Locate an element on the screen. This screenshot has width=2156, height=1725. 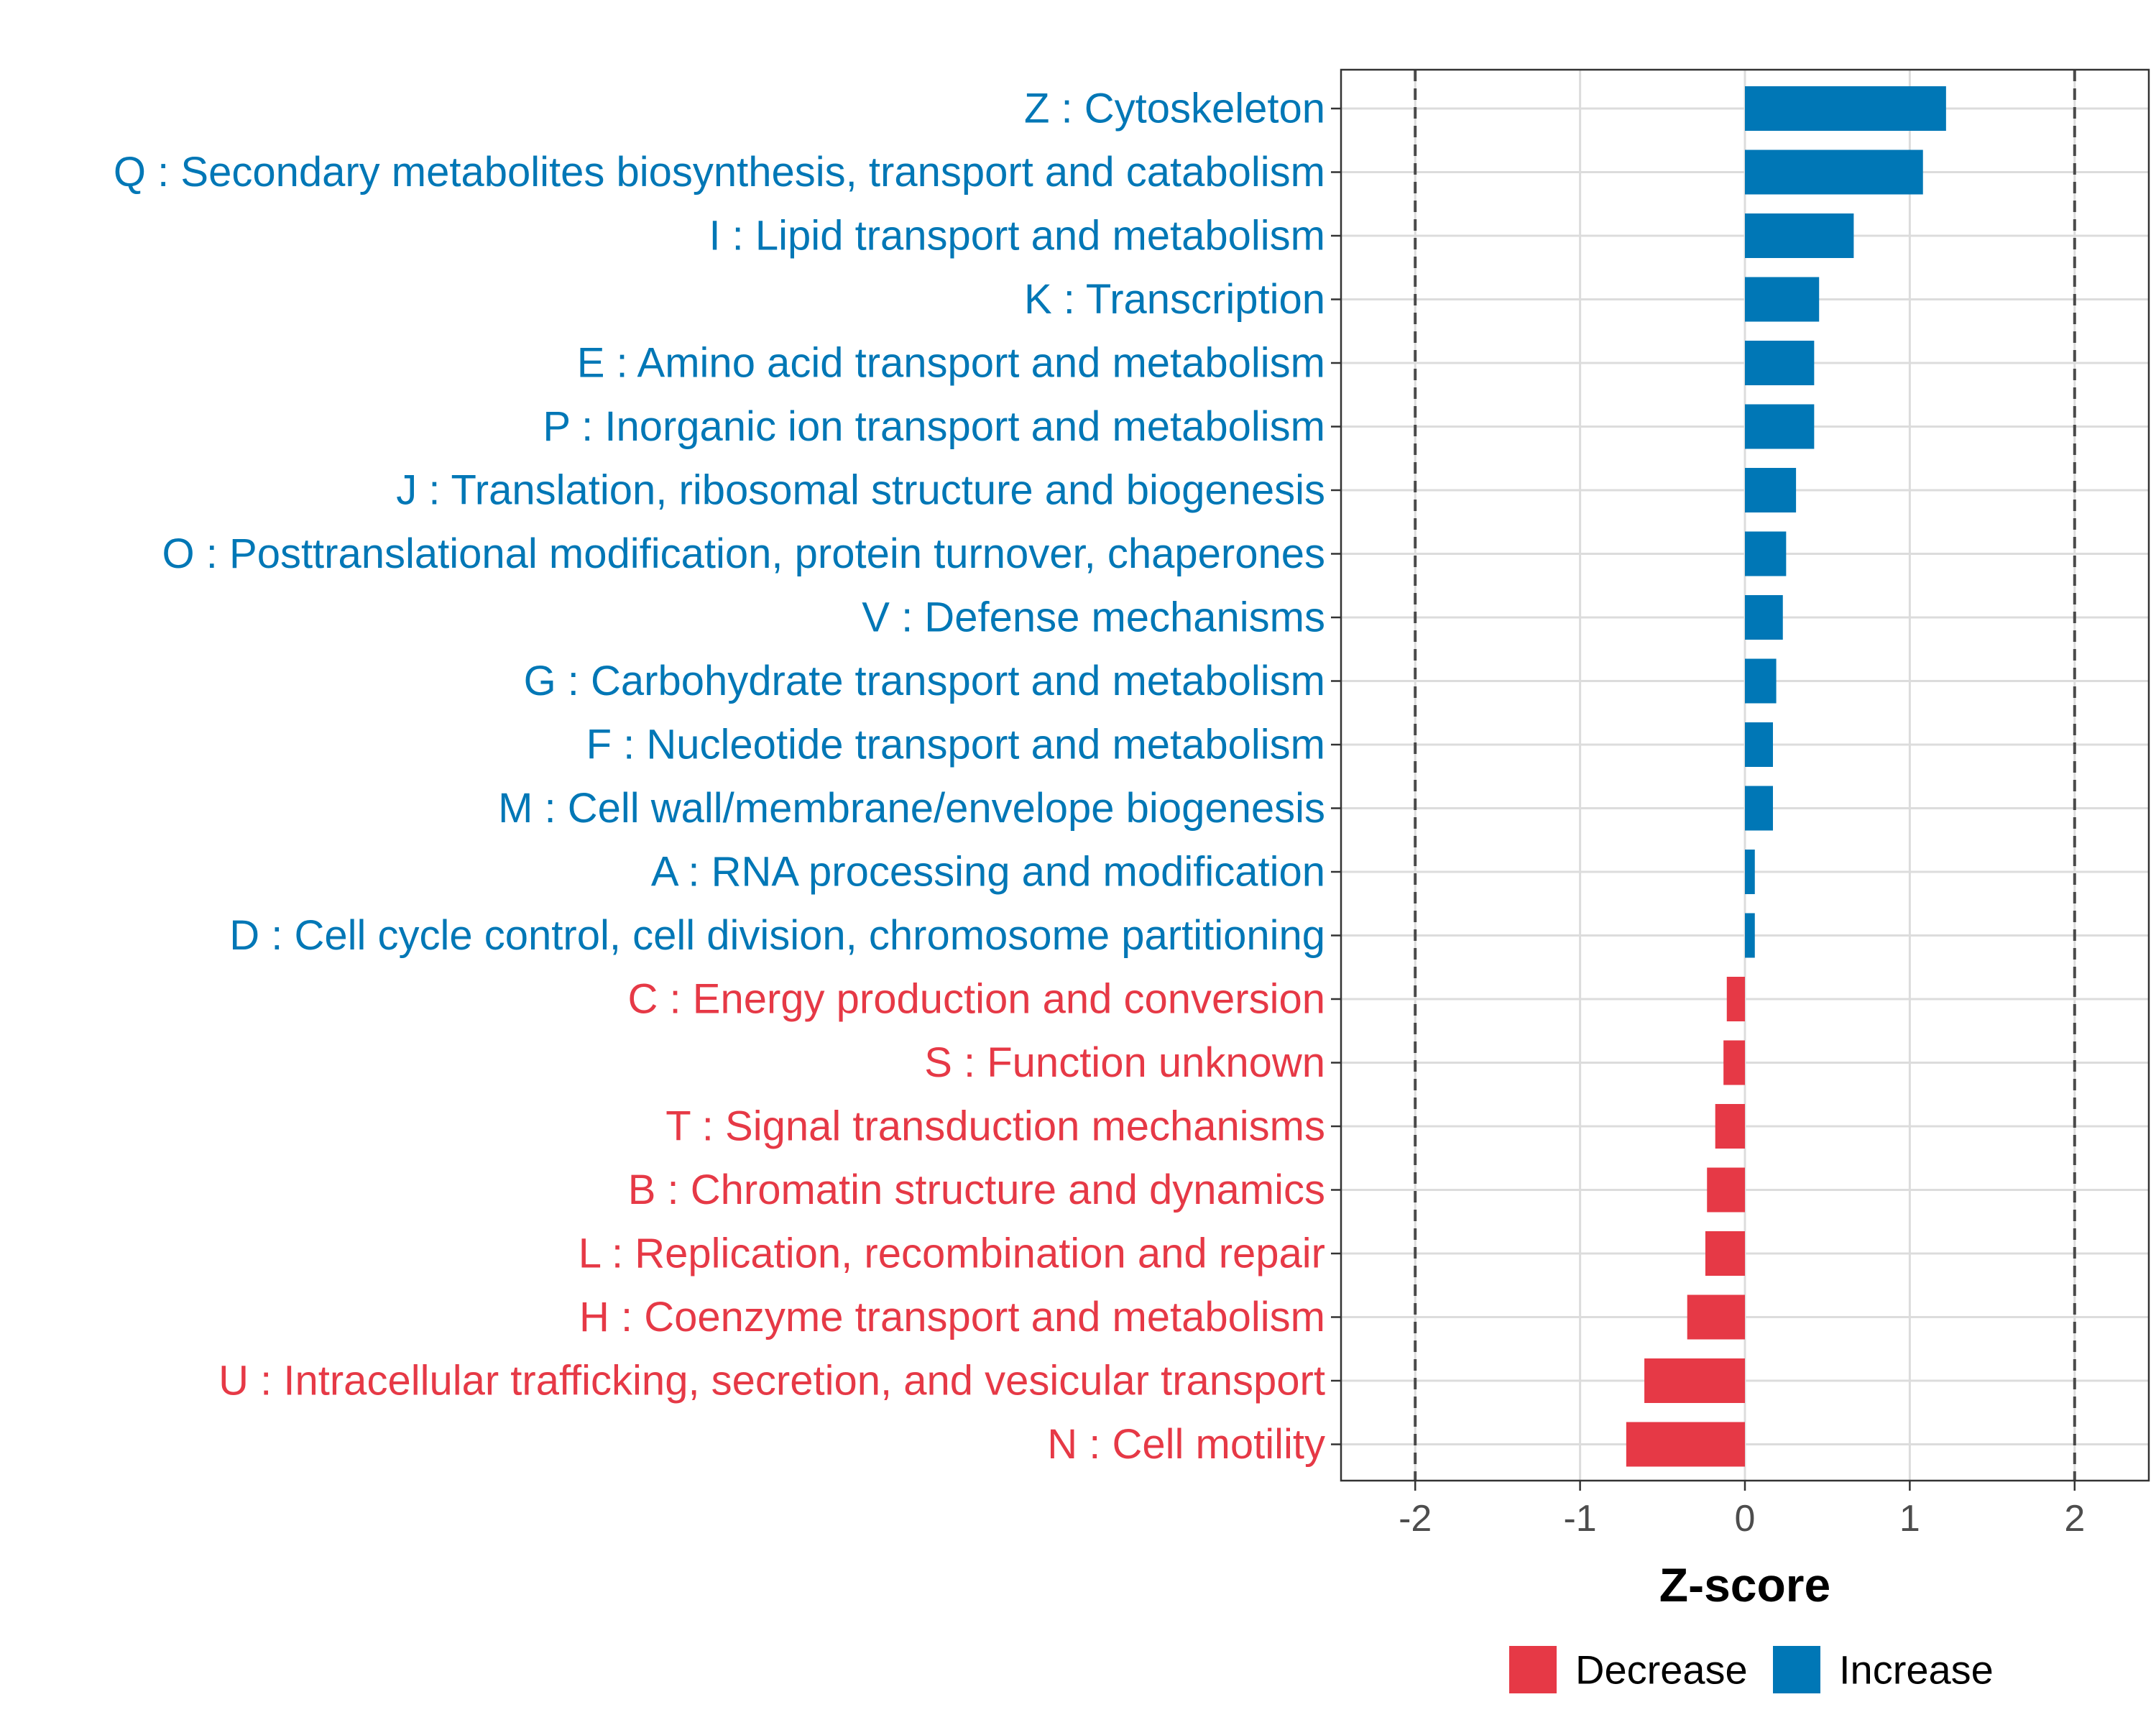
category-label: F : Nucleotide transport and metabolism is located at coordinates (955, 745).